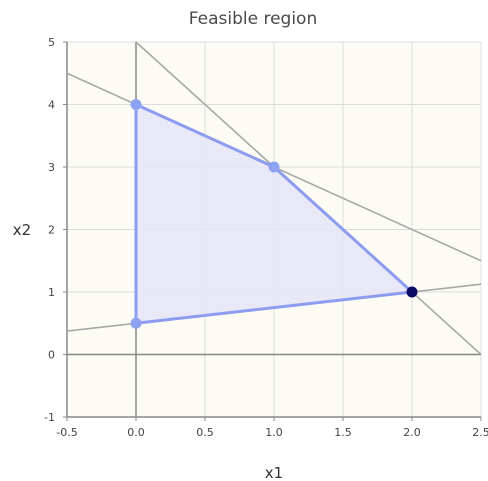 The width and height of the screenshot is (488, 481). Describe the element at coordinates (51, 355) in the screenshot. I see `y-tick-label: 0` at that location.